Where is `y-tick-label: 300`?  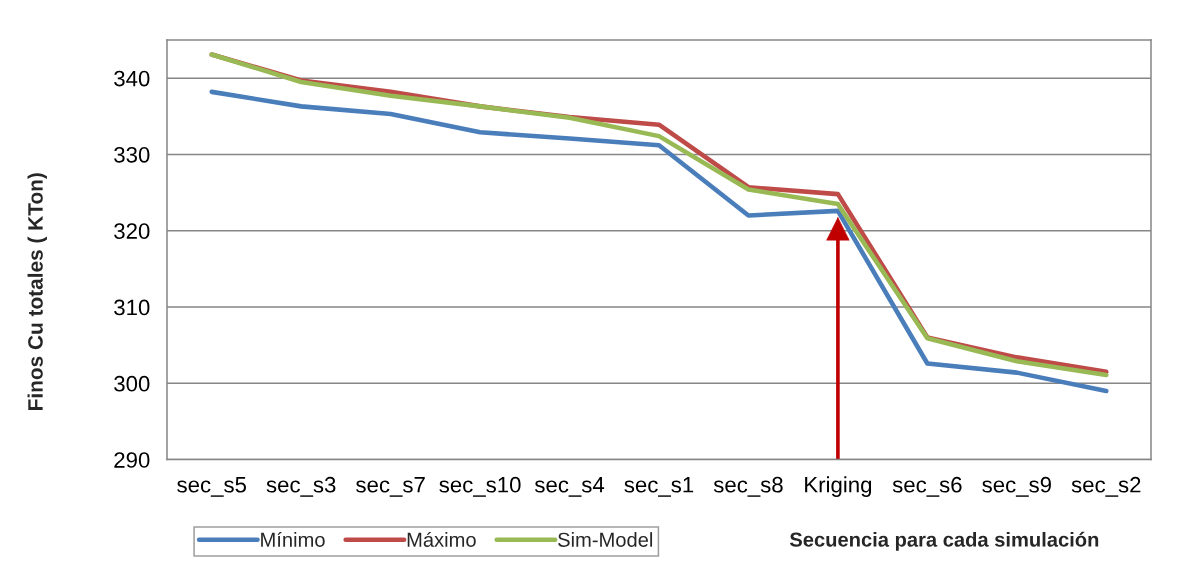 y-tick-label: 300 is located at coordinates (132, 383).